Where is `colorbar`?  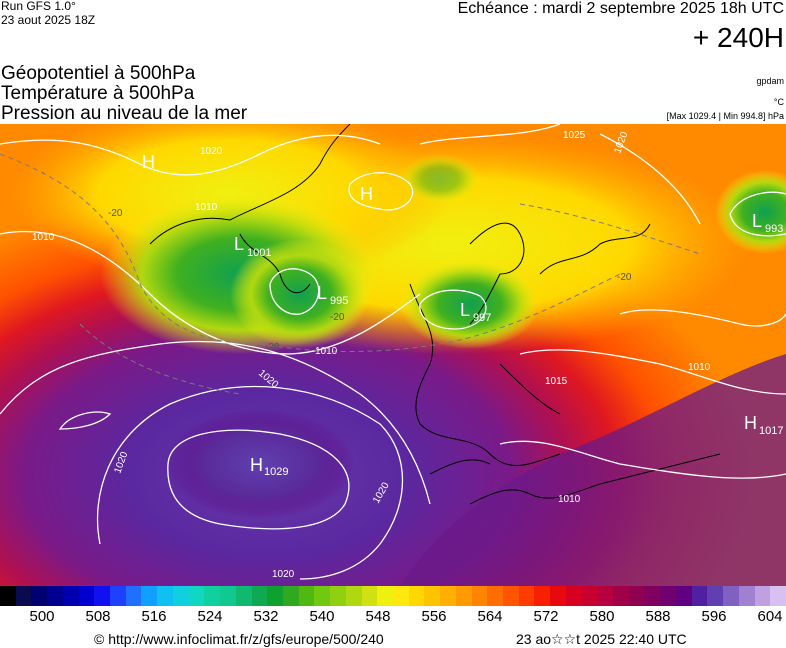
colorbar is located at coordinates (393, 596).